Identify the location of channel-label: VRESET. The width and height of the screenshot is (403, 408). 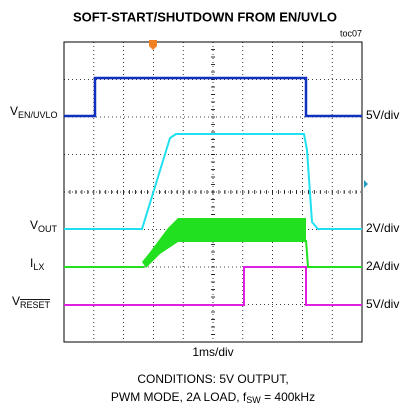
(31, 302).